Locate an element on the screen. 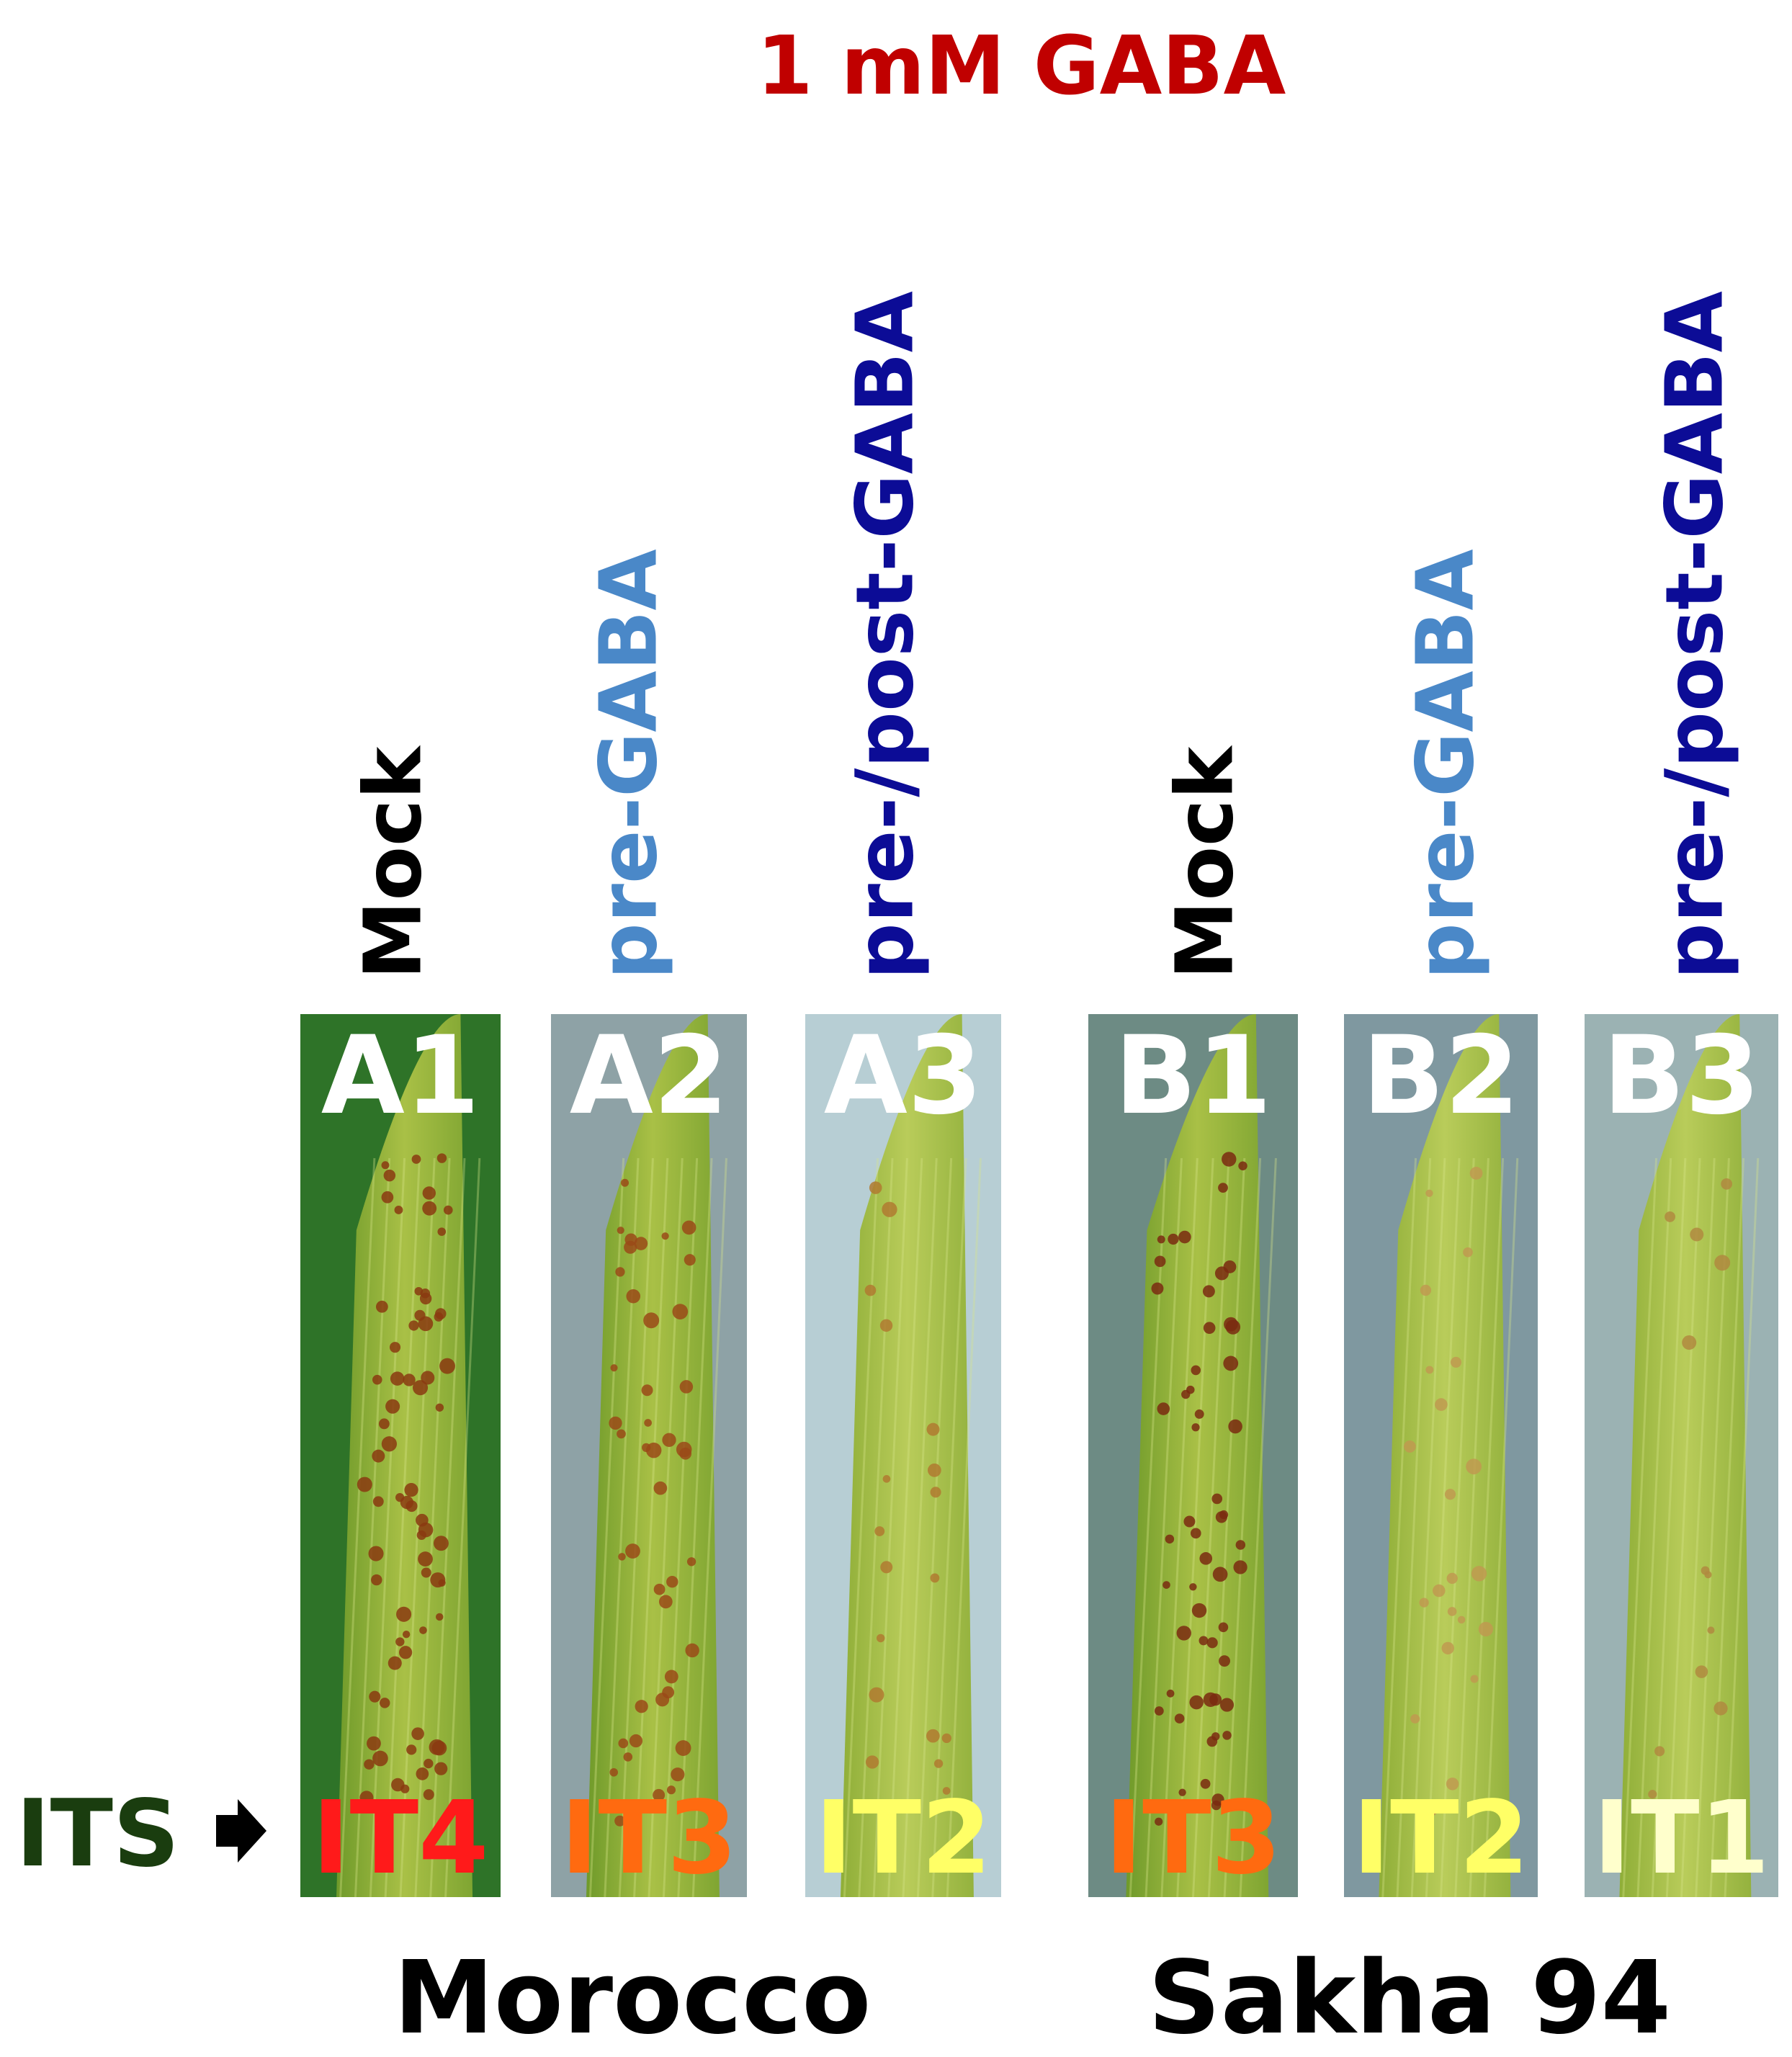 This screenshot has width=1792, height=2057. its-label: ITS is located at coordinates (98, 1834).